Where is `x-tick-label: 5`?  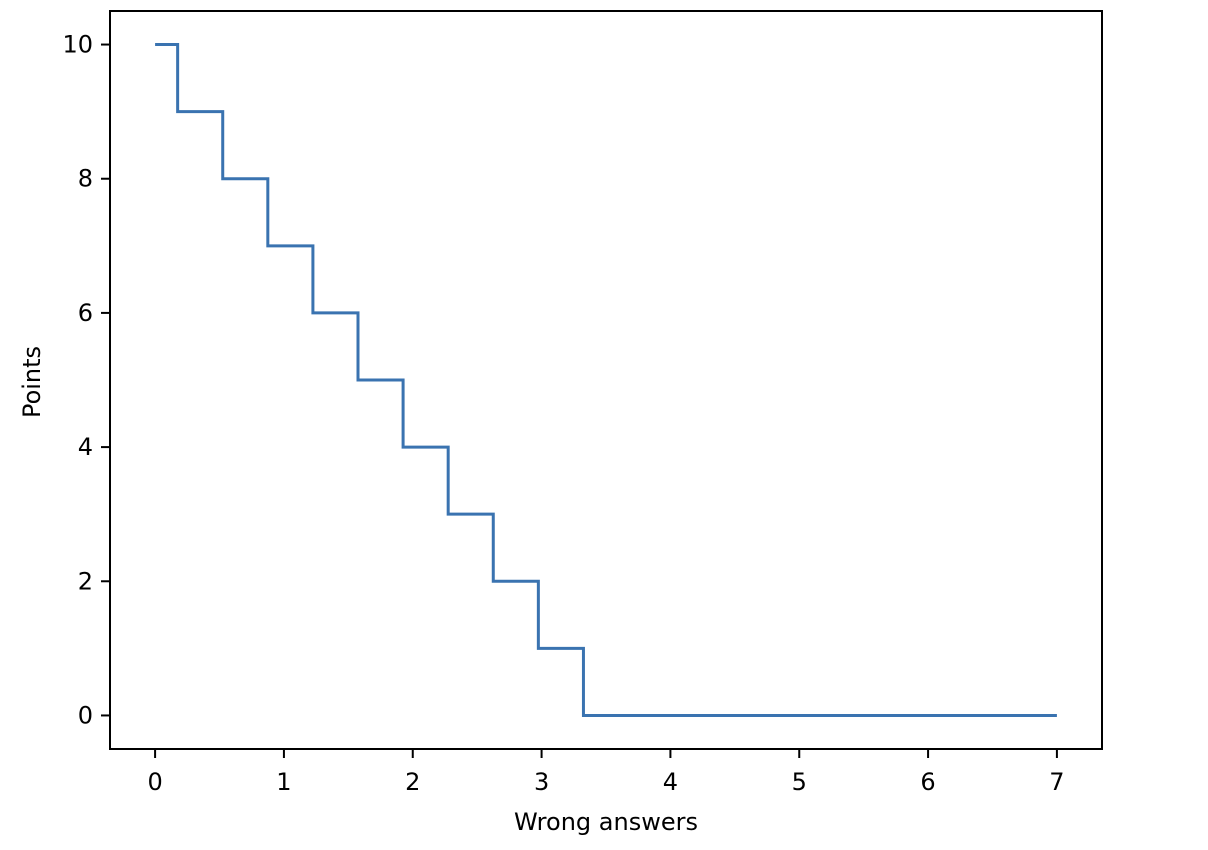
x-tick-label: 5 is located at coordinates (799, 782).